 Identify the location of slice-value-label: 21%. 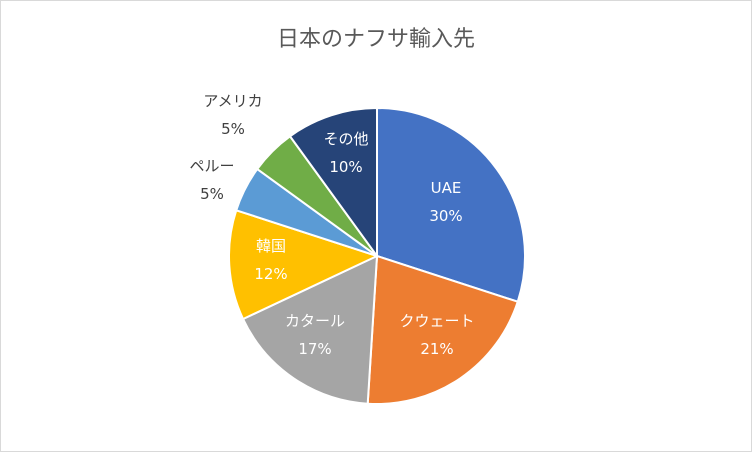
(436, 349).